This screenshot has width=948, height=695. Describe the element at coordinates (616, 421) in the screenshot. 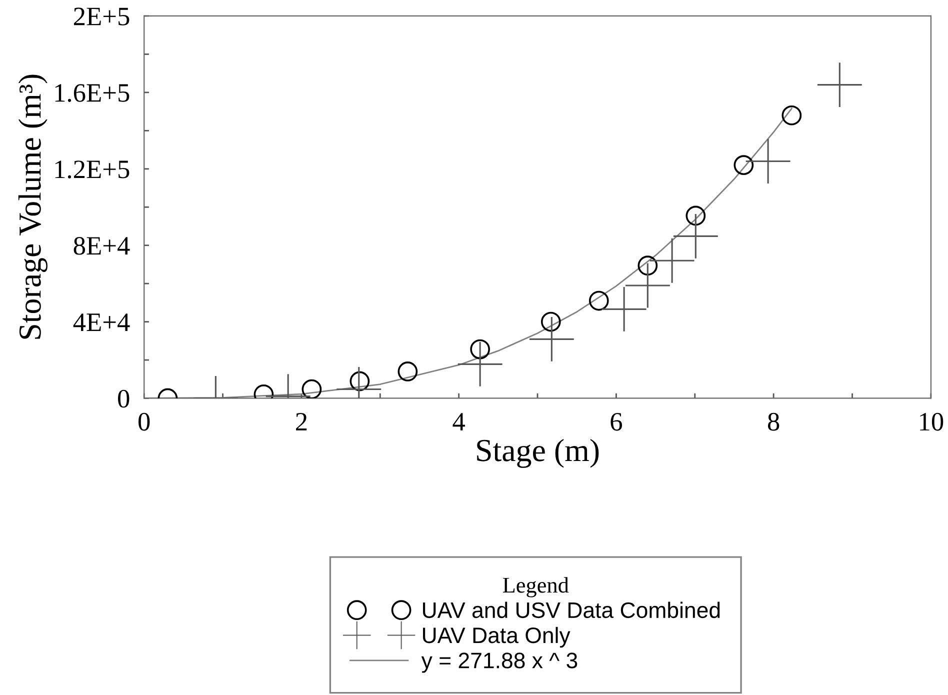

I see `x-tick-label: 6` at that location.